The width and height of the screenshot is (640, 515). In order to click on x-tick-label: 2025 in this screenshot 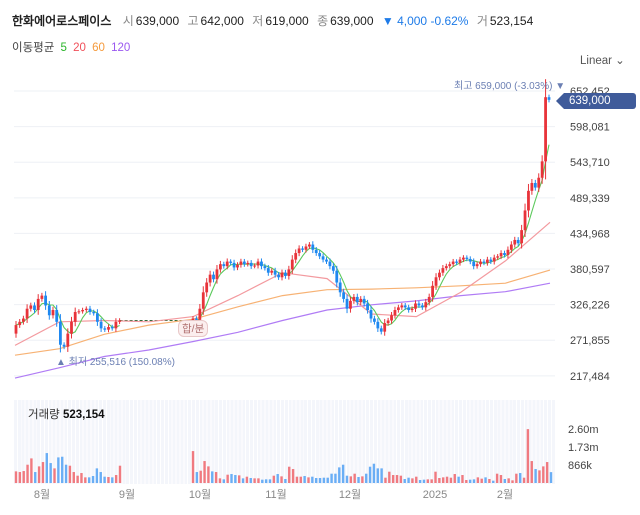, I will do `click(435, 495)`.